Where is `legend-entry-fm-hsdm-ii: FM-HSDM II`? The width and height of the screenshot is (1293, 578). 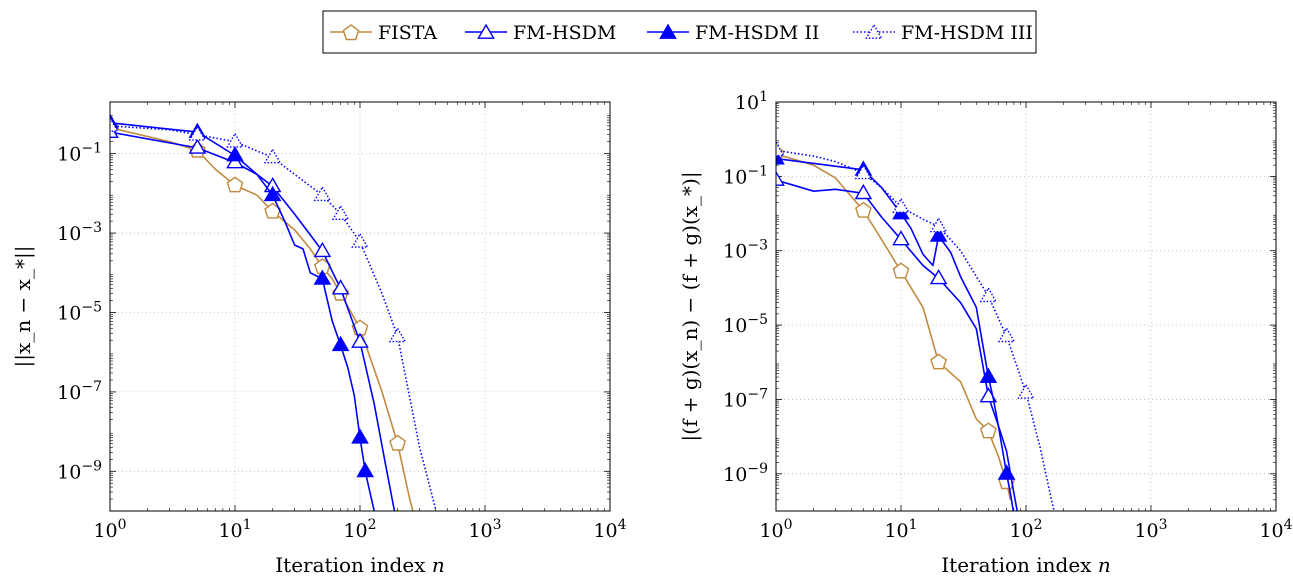 legend-entry-fm-hsdm-ii: FM-HSDM II is located at coordinates (733, 33).